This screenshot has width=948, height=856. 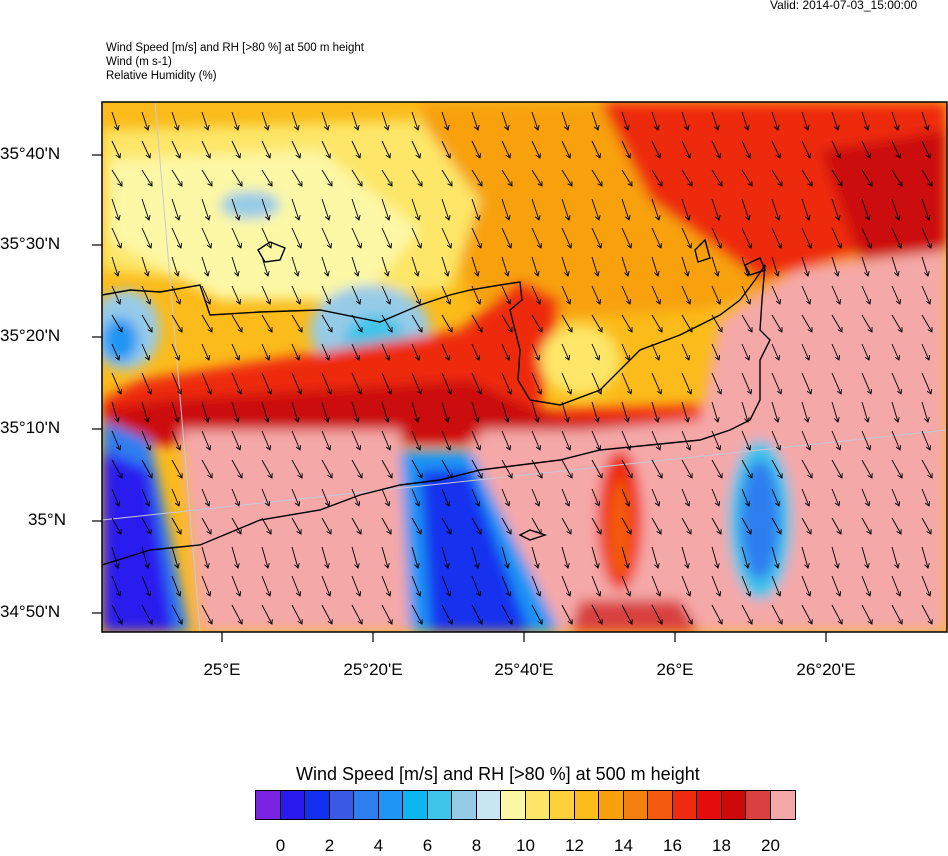 What do you see at coordinates (770, 845) in the screenshot?
I see `colorbar-tick-label: 20` at bounding box center [770, 845].